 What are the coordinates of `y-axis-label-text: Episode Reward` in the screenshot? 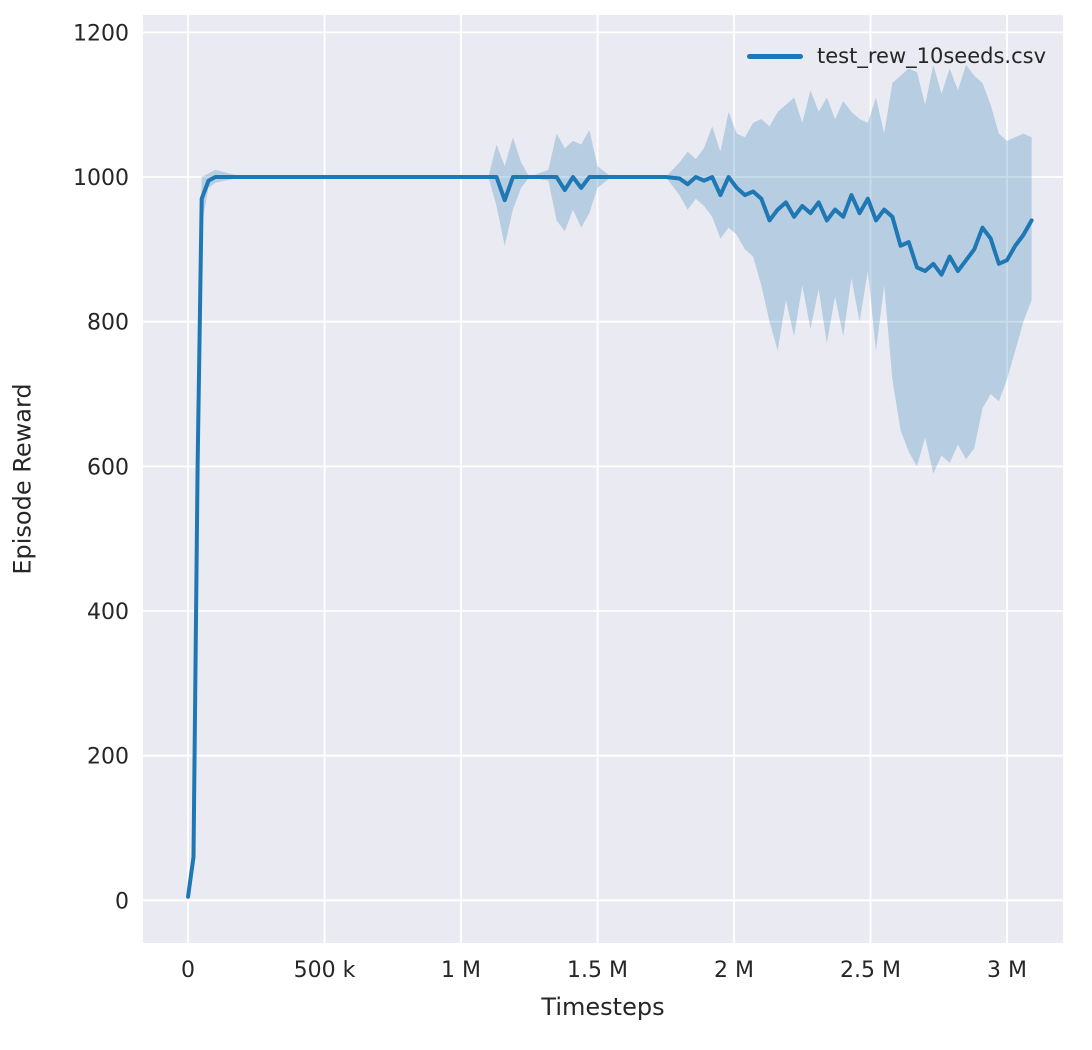 It's located at (23, 479).